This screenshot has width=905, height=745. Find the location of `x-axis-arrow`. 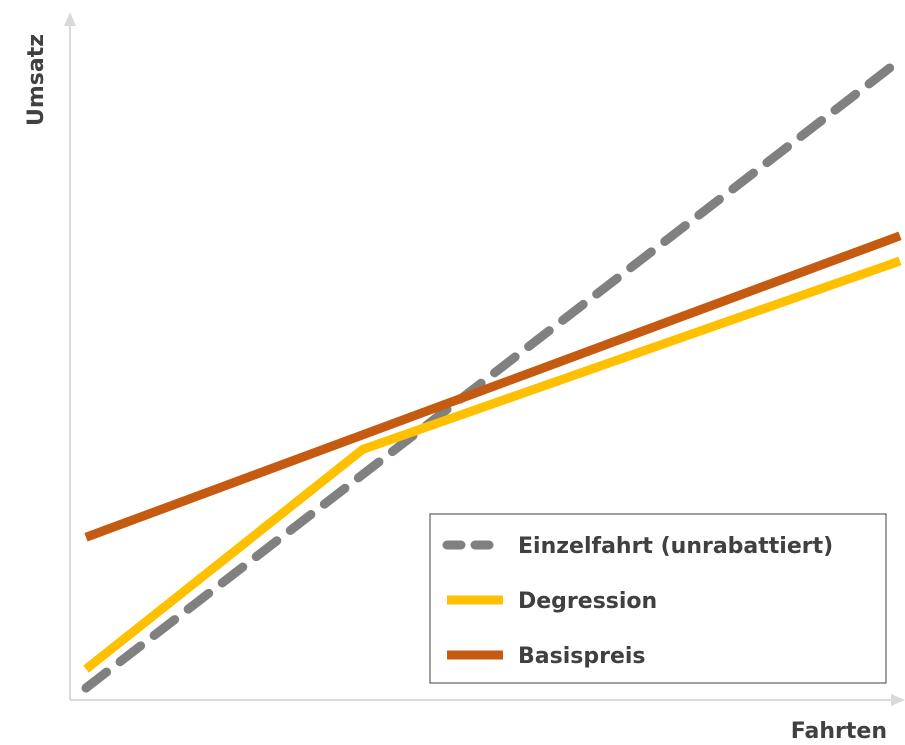

x-axis-arrow is located at coordinates (898, 700).